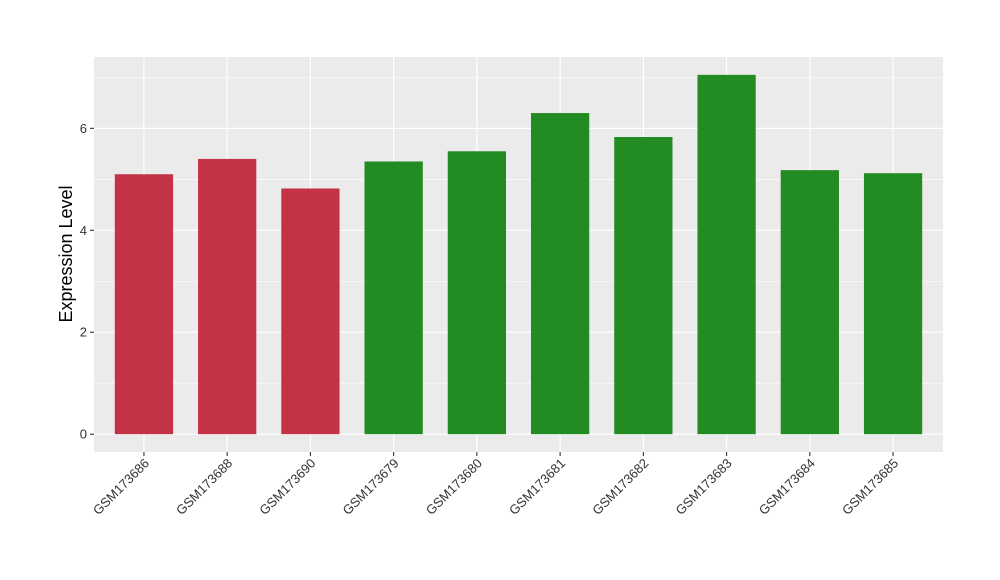 This screenshot has width=1000, height=580. What do you see at coordinates (454, 487) in the screenshot?
I see `x-tick-label: GSM173680` at bounding box center [454, 487].